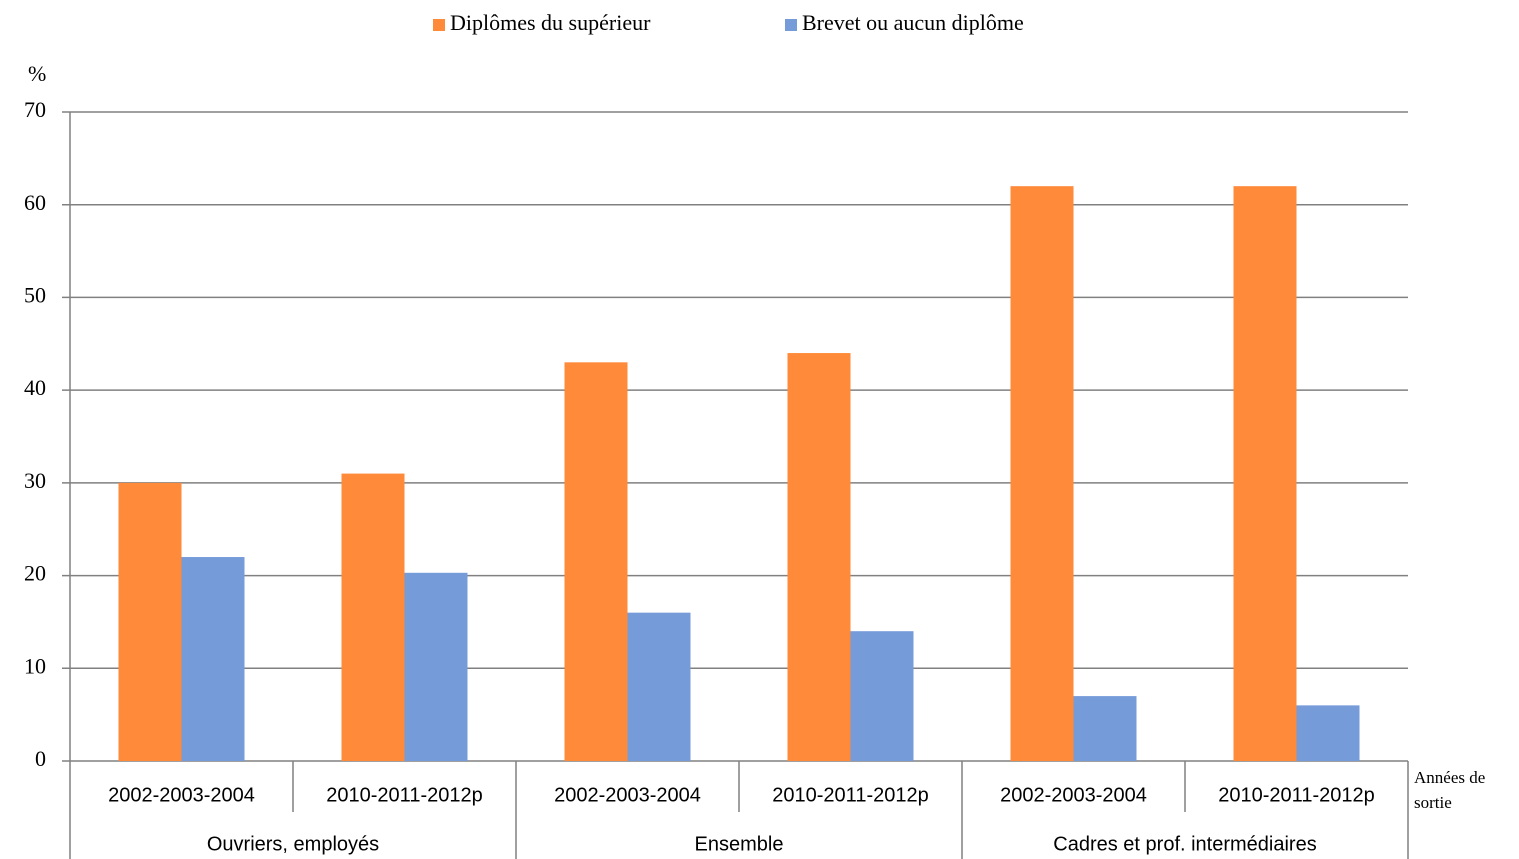 The image size is (1519, 859). I want to click on y-tick-label: 70, so click(35, 109).